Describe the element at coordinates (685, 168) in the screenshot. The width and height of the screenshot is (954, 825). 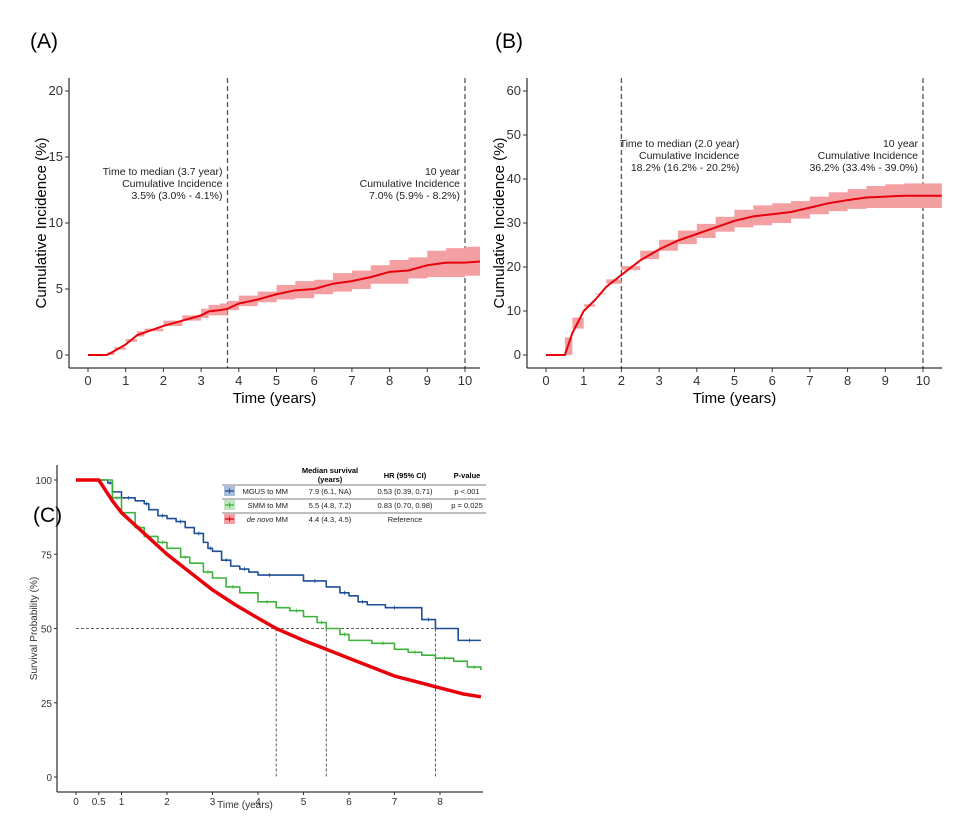
I see `annotation-text: 18.2% (16.2% - 20.2%)` at that location.